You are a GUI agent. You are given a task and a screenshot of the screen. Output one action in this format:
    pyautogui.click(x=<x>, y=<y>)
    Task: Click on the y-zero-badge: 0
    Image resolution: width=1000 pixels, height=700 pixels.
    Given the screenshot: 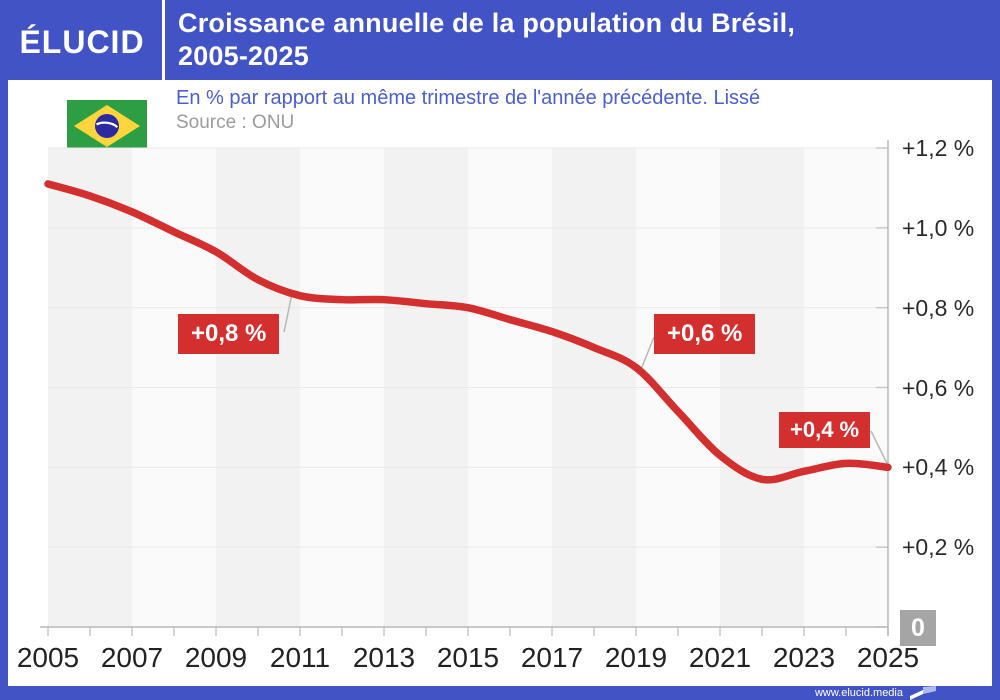 What is the action you would take?
    pyautogui.click(x=918, y=628)
    